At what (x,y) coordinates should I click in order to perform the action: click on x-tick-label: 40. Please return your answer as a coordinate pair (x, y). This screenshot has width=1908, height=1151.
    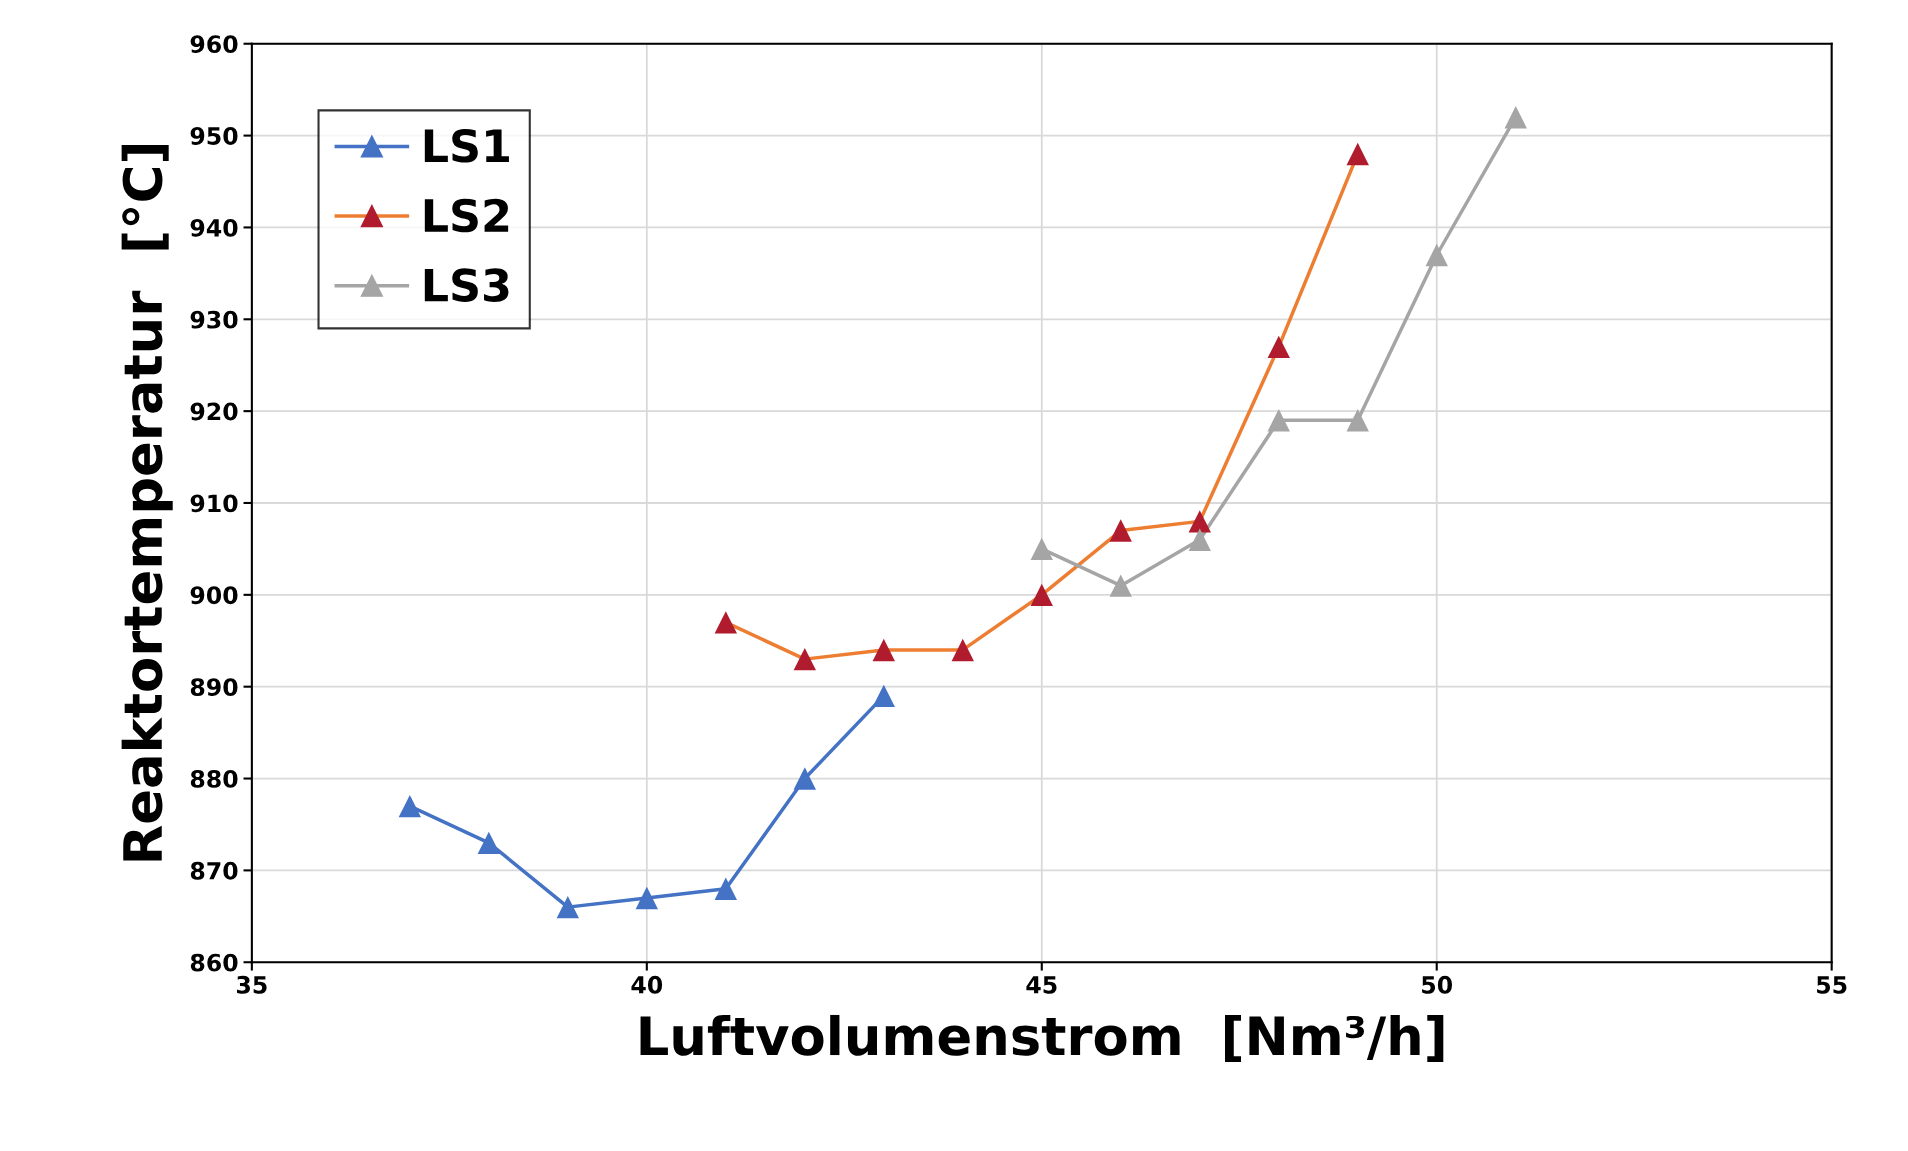
    Looking at the image, I should click on (647, 984).